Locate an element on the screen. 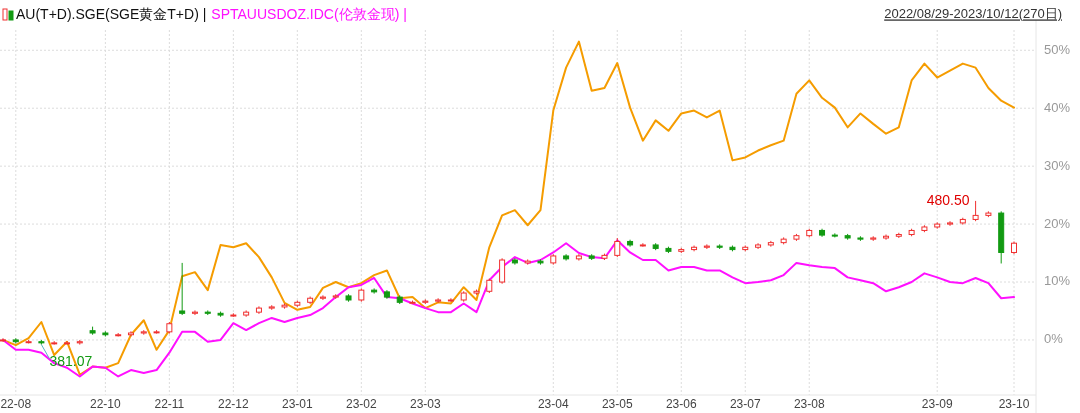 This screenshot has height=413, width=1080. x-tick-label: 23-06 is located at coordinates (681, 404).